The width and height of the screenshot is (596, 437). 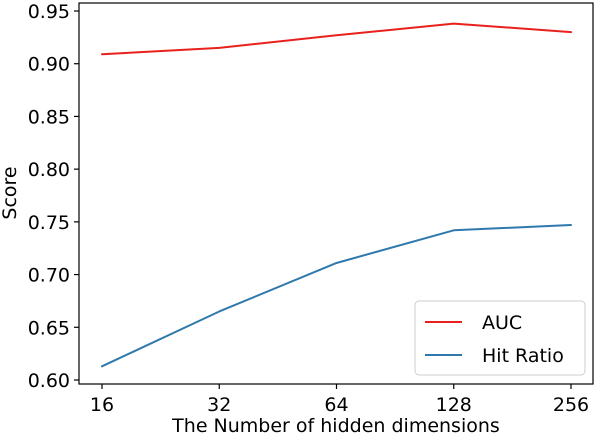 I want to click on y-tick-label: 0.80, so click(x=49, y=170).